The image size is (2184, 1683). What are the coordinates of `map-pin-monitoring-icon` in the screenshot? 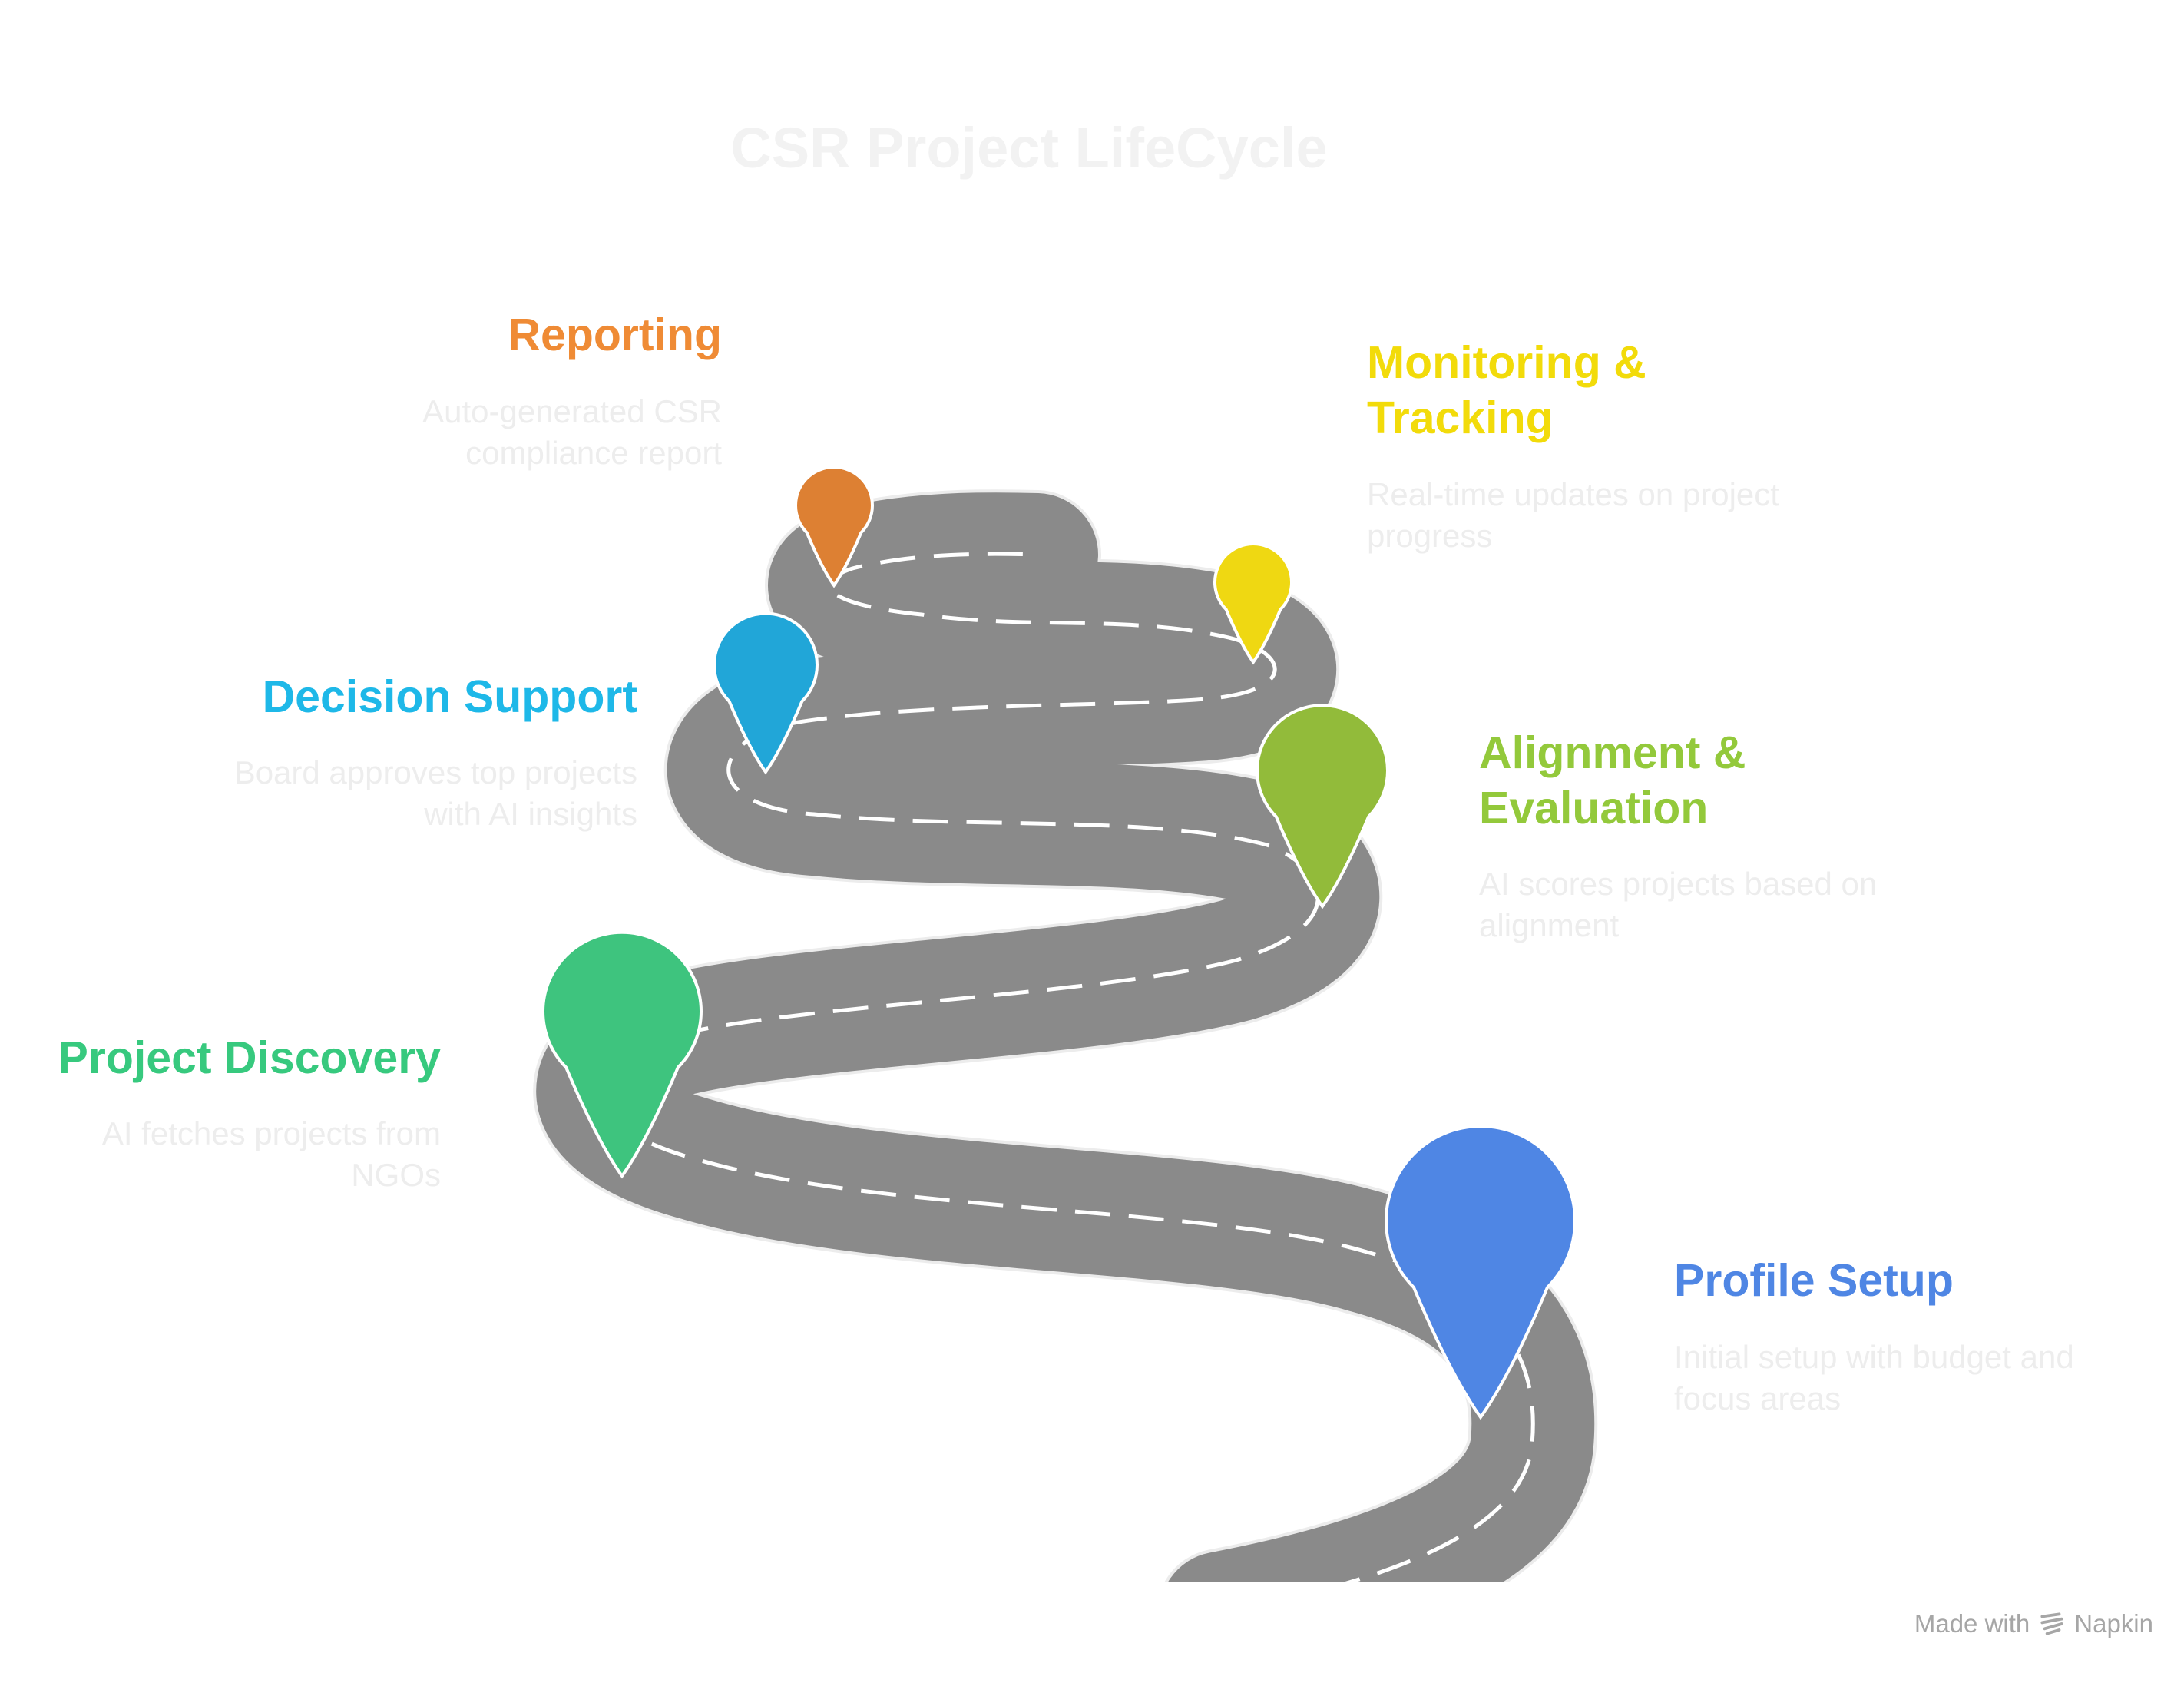 It's located at (1253, 603).